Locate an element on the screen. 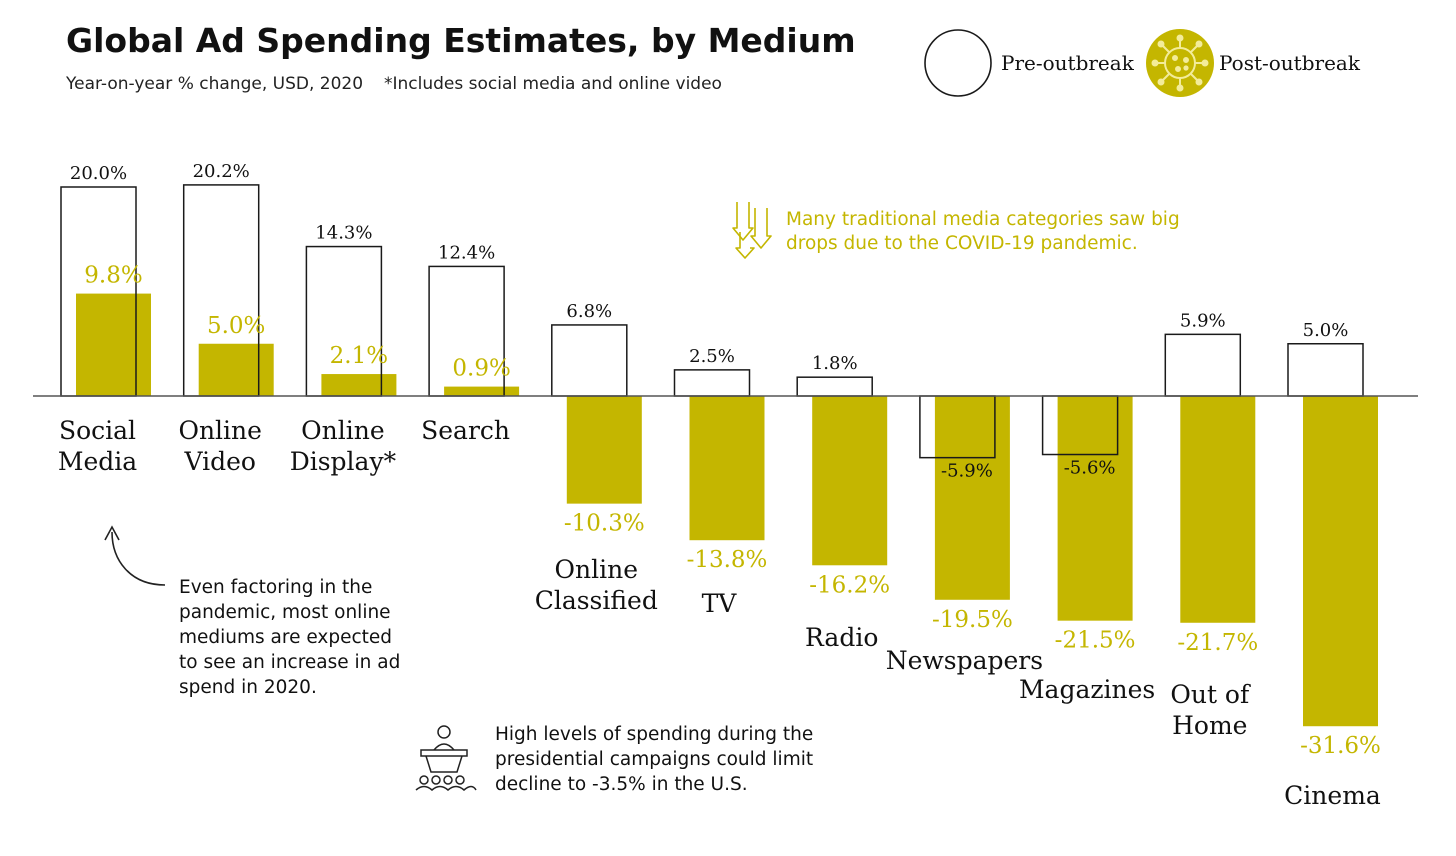 The width and height of the screenshot is (1456, 856). bar-post-online-video is located at coordinates (236, 369).